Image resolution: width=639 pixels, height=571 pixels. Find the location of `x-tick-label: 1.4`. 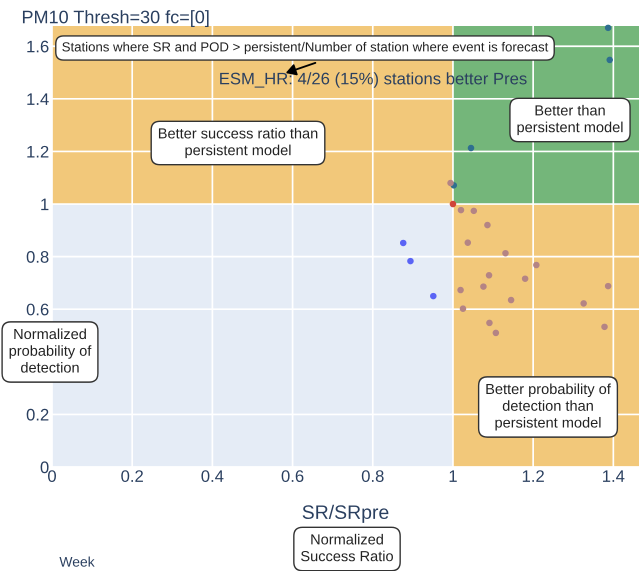

x-tick-label: 1.4 is located at coordinates (613, 476).